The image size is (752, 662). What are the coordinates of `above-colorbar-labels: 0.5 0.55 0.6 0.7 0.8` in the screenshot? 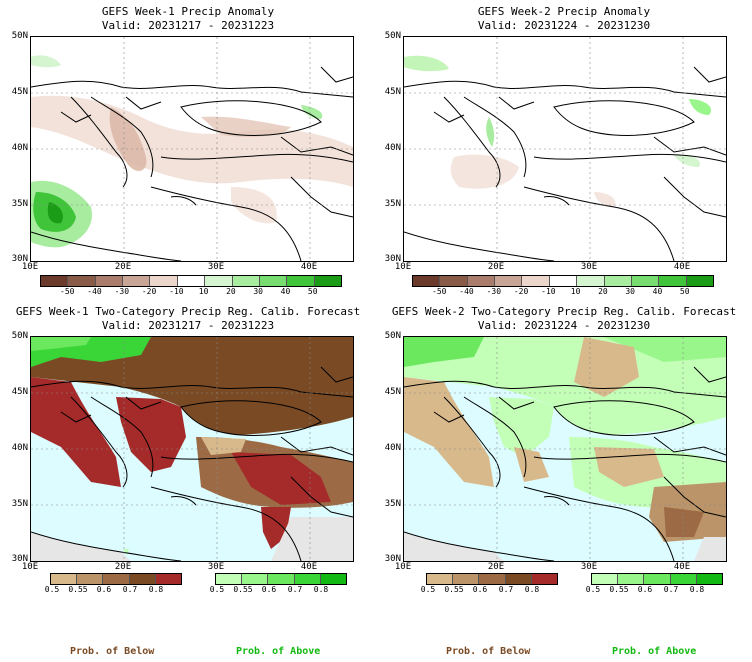 It's located at (280, 591).